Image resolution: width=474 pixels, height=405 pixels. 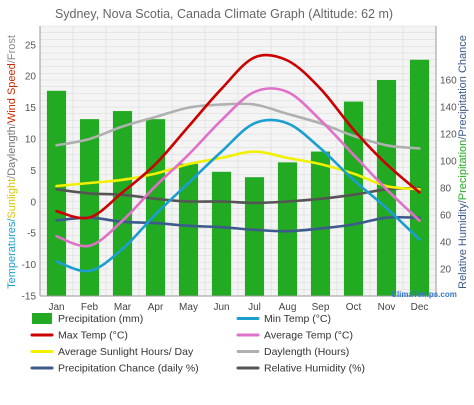 I want to click on right-tick-label: 120, so click(x=448, y=135).